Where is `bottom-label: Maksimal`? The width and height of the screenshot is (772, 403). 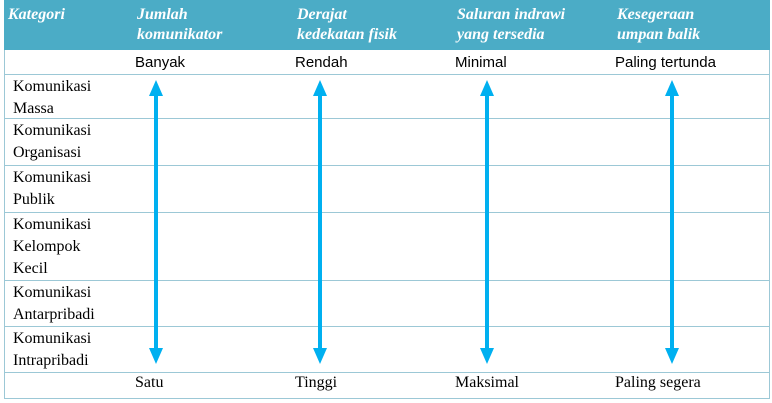
bottom-label: Maksimal is located at coordinates (487, 382).